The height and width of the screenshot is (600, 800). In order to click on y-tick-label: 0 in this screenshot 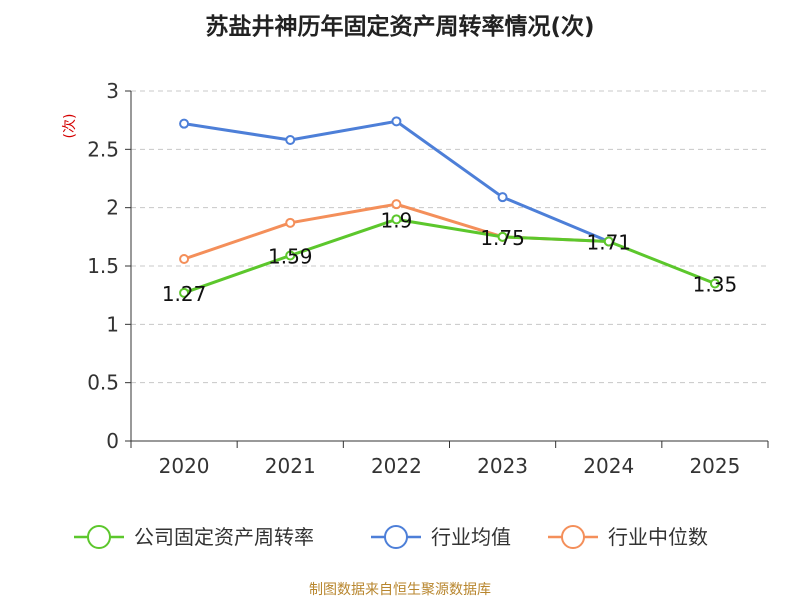, I will do `click(112, 441)`.